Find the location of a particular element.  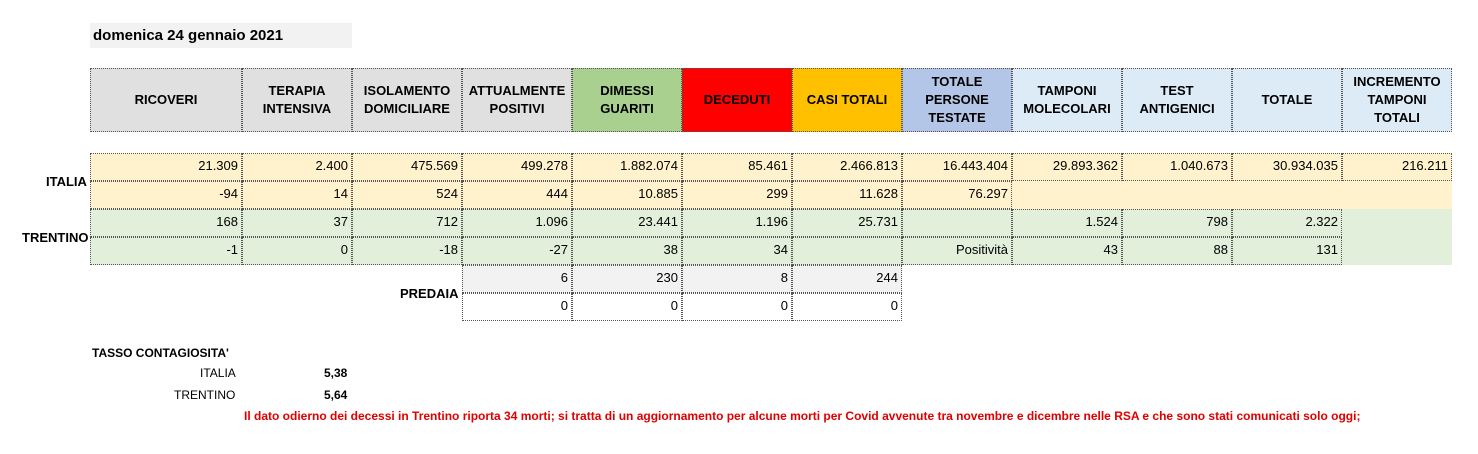

trentino-row1-cell: 1.524 is located at coordinates (1067, 223).